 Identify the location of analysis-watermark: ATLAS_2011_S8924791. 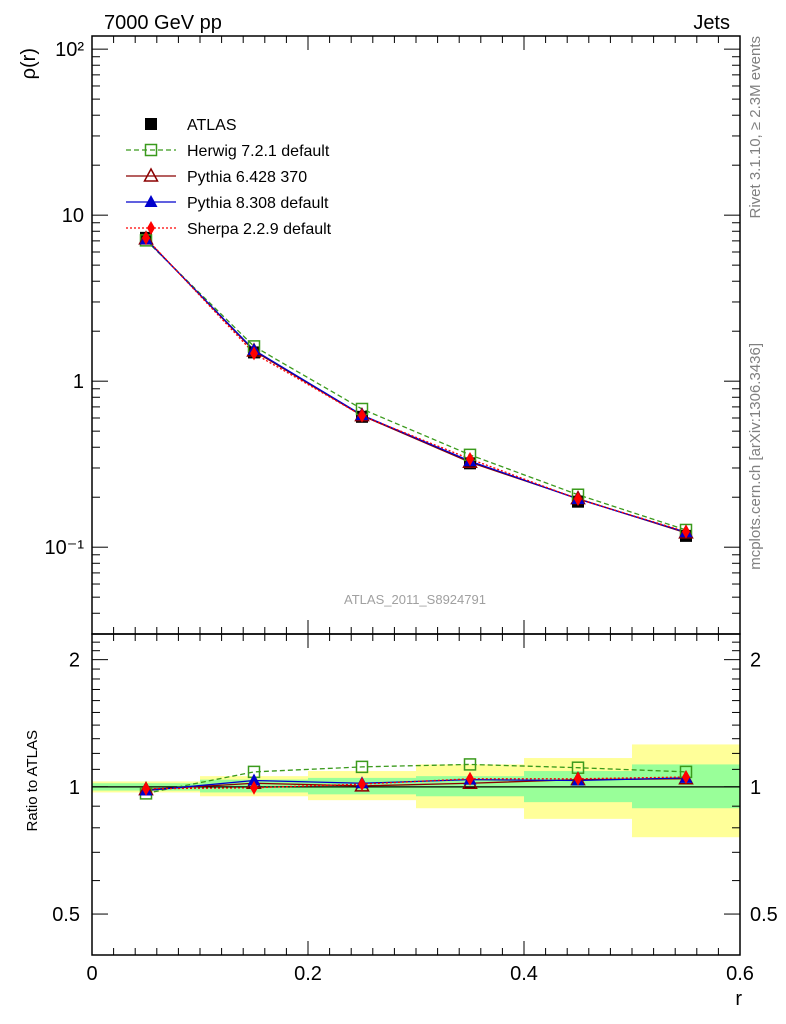
(415, 599).